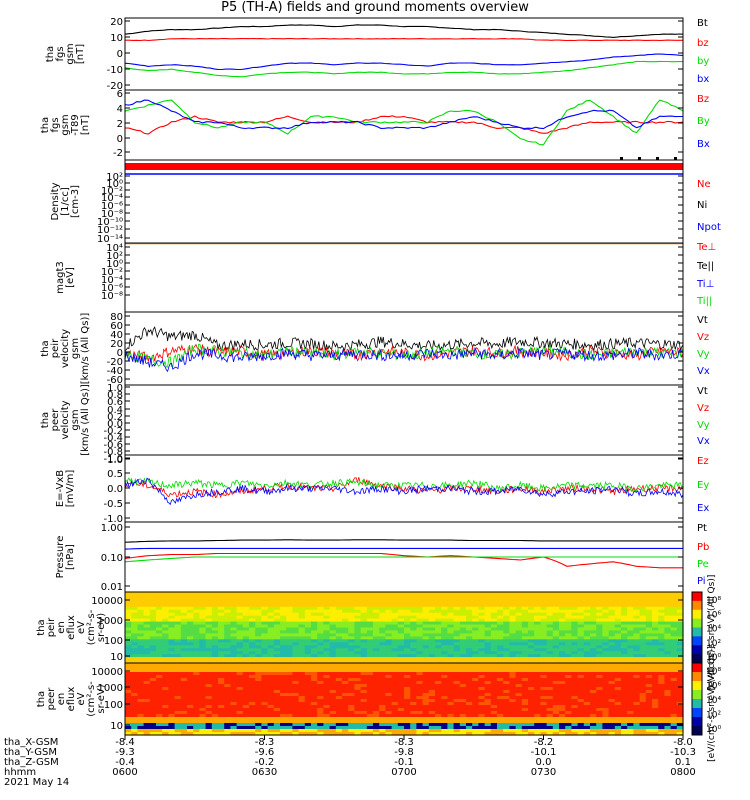  I want to click on colorbar-swatch, so click(697, 686).